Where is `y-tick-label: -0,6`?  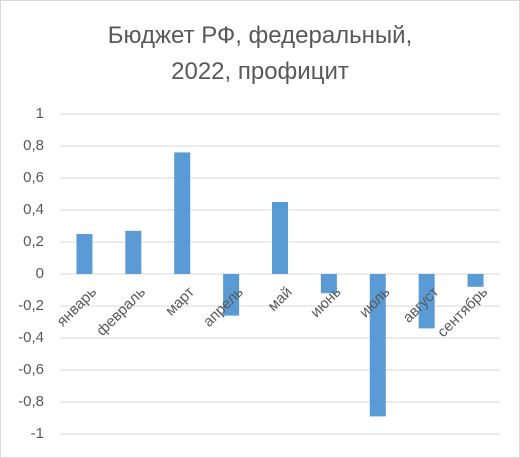
y-tick-label: -0,6 is located at coordinates (31, 369).